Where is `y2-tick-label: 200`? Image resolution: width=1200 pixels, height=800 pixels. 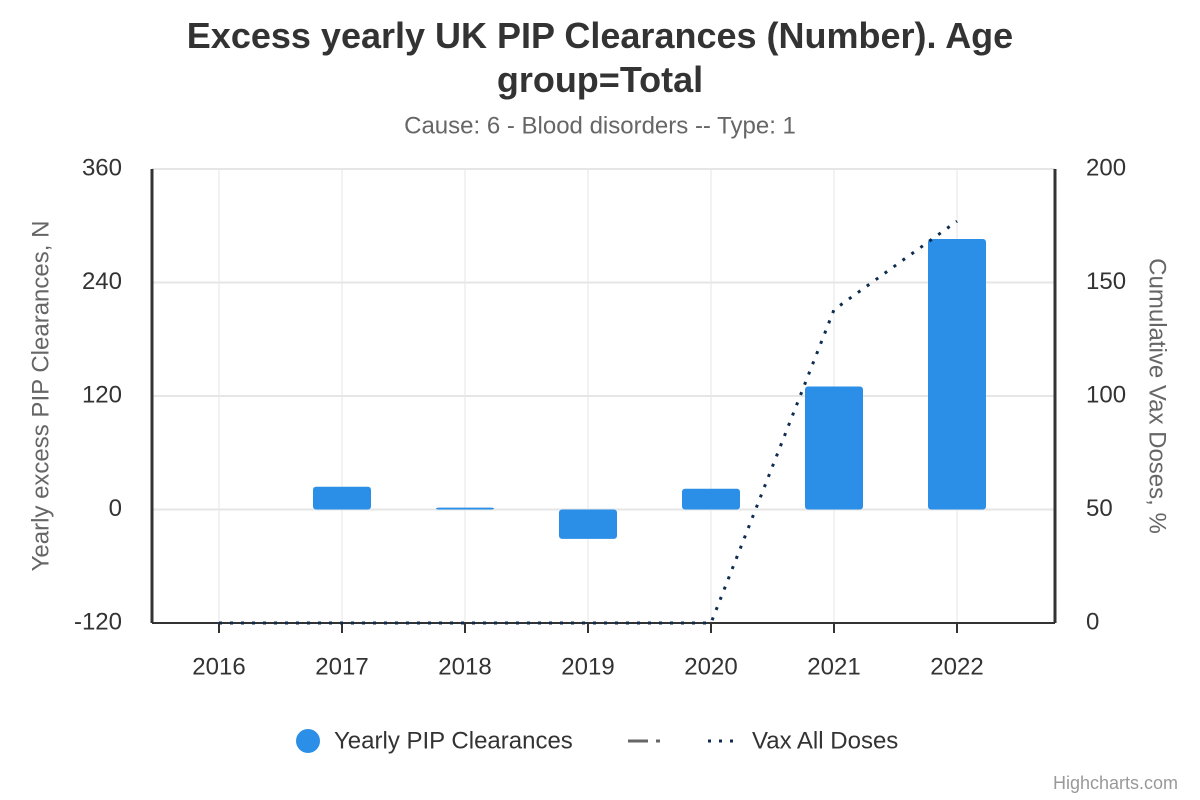 y2-tick-label: 200 is located at coordinates (1106, 167).